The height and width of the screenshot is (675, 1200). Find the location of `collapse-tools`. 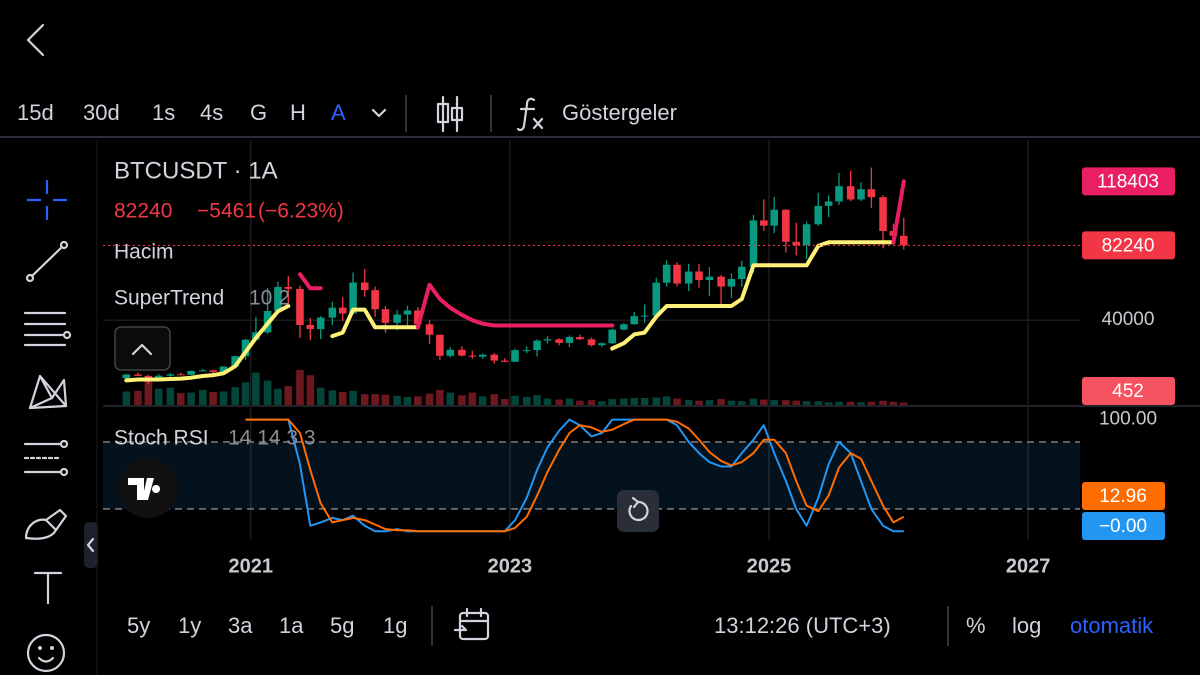

collapse-tools is located at coordinates (91, 545).